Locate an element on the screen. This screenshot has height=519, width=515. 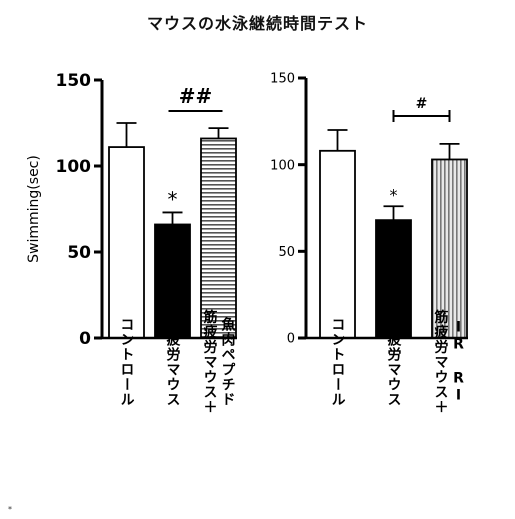
significance-label: # is located at coordinates (422, 104).